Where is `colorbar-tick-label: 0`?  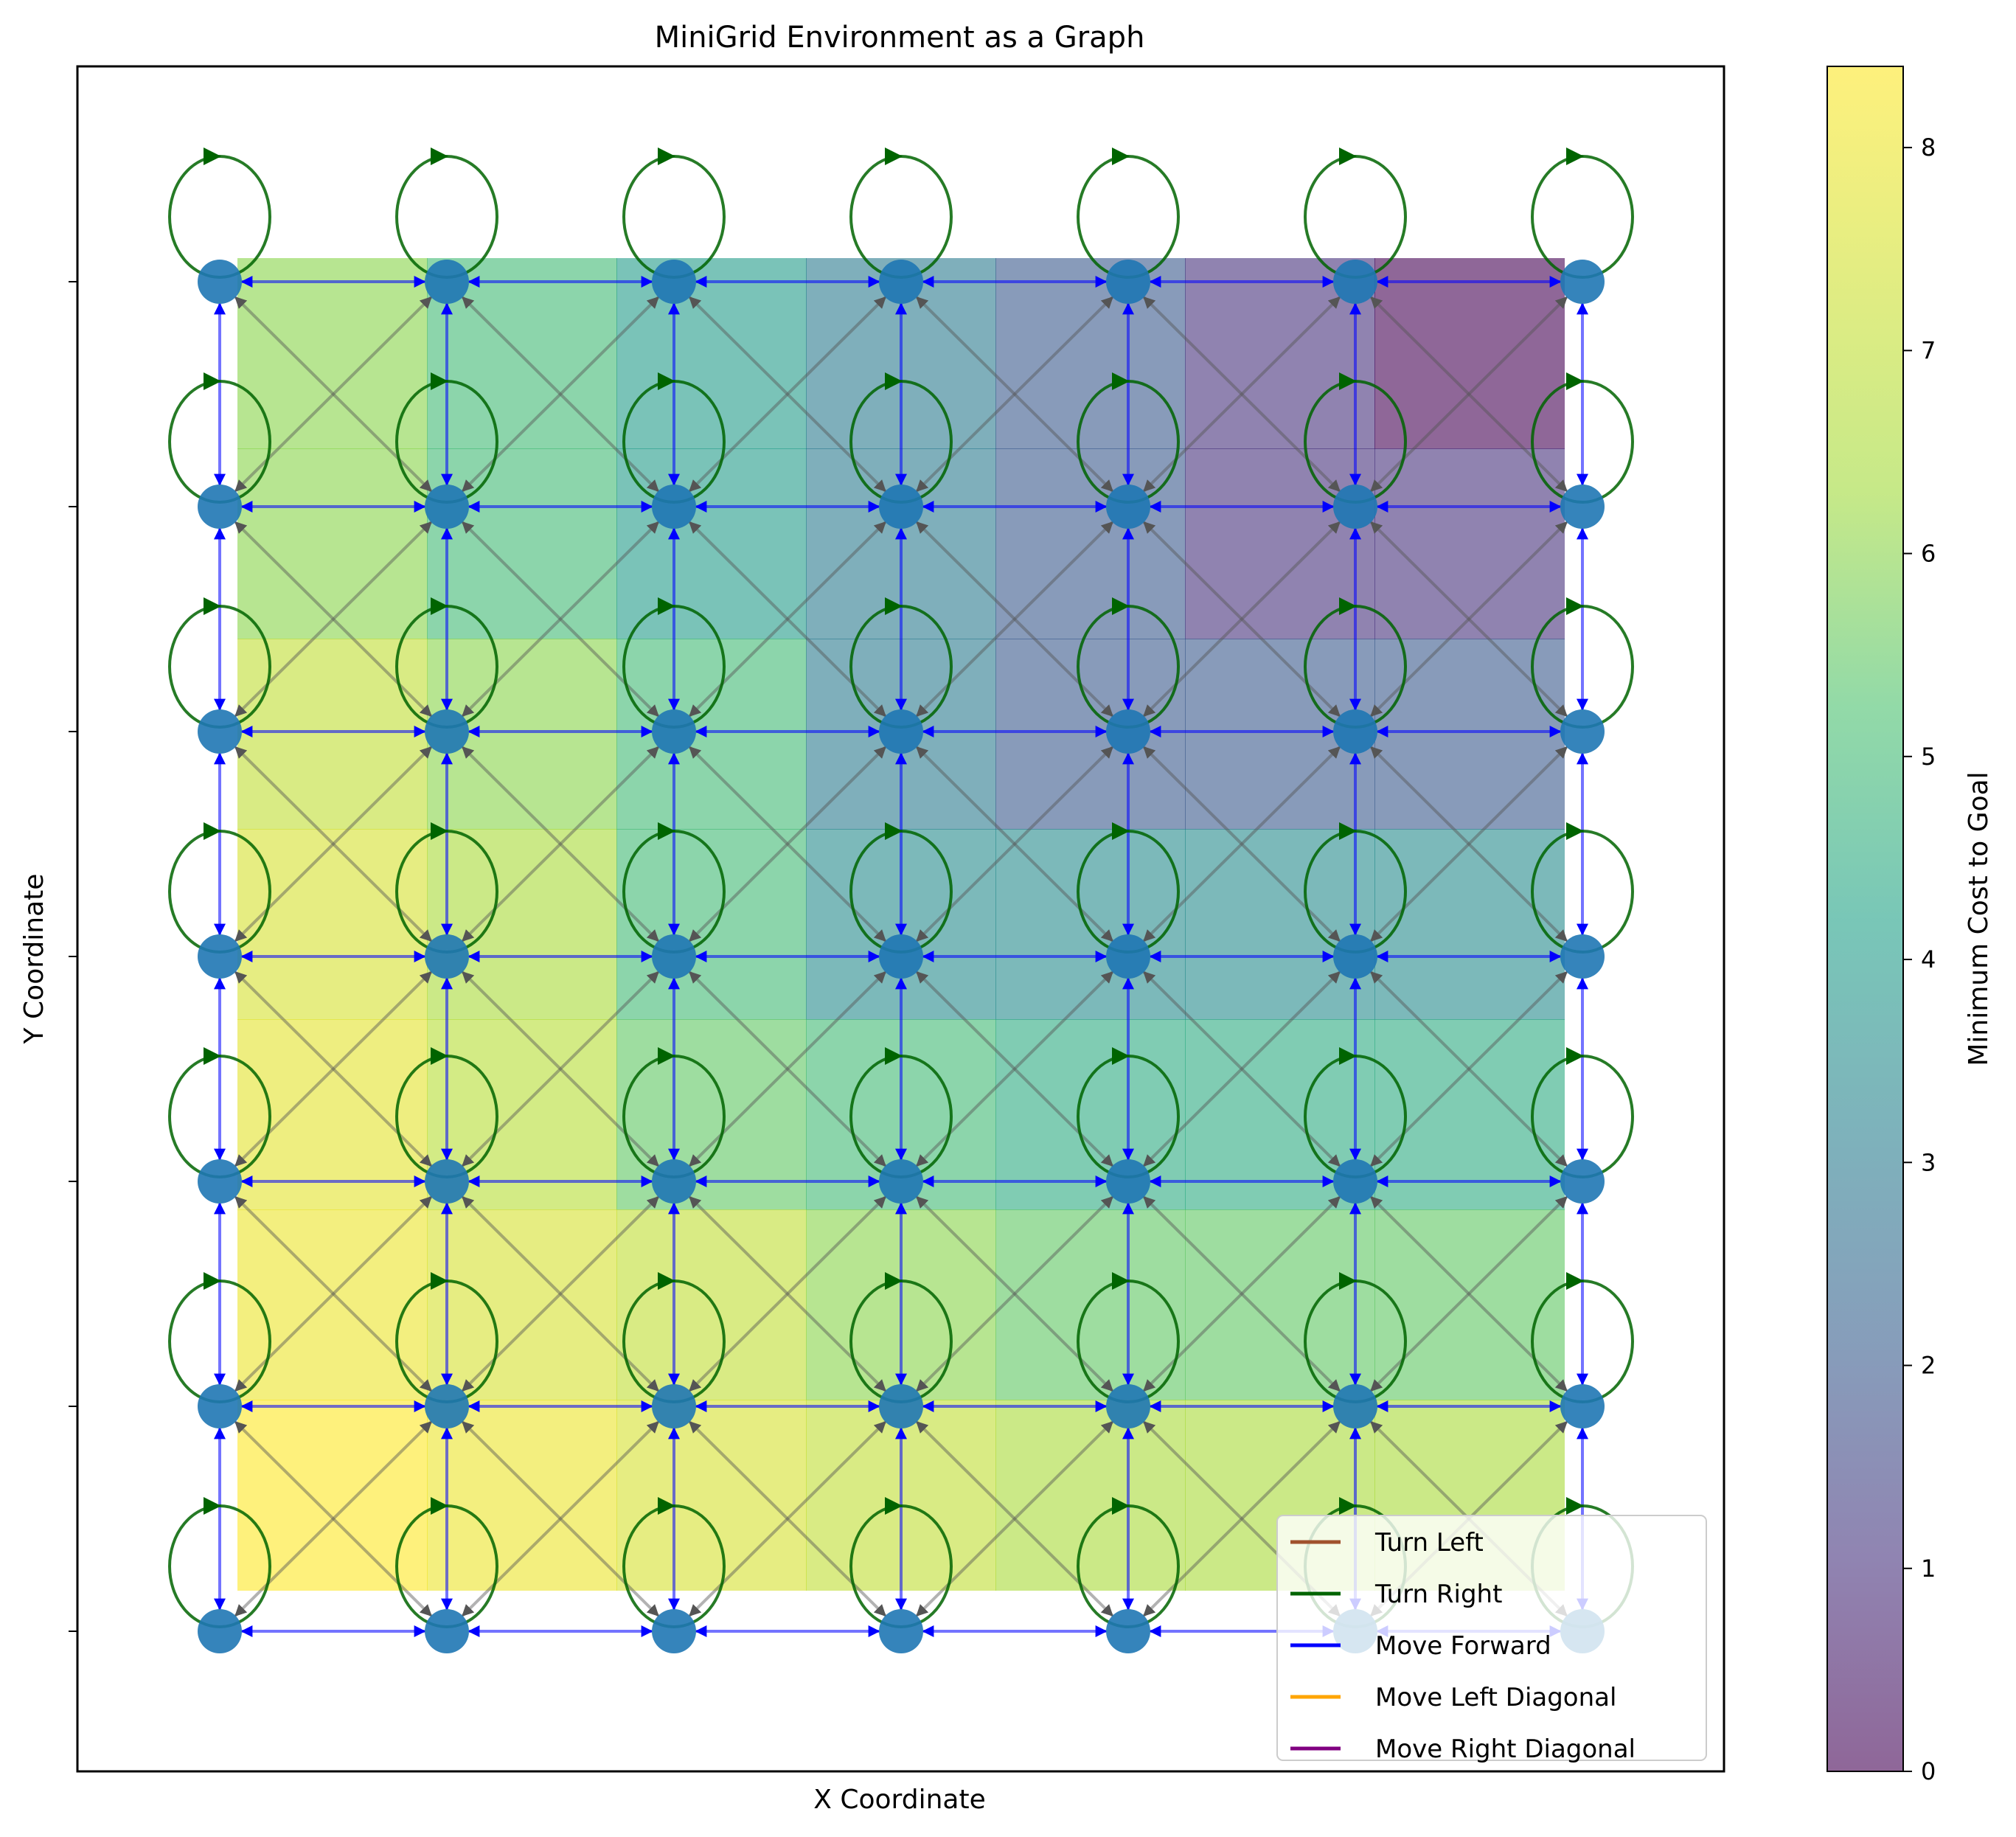 colorbar-tick-label: 0 is located at coordinates (1929, 1771).